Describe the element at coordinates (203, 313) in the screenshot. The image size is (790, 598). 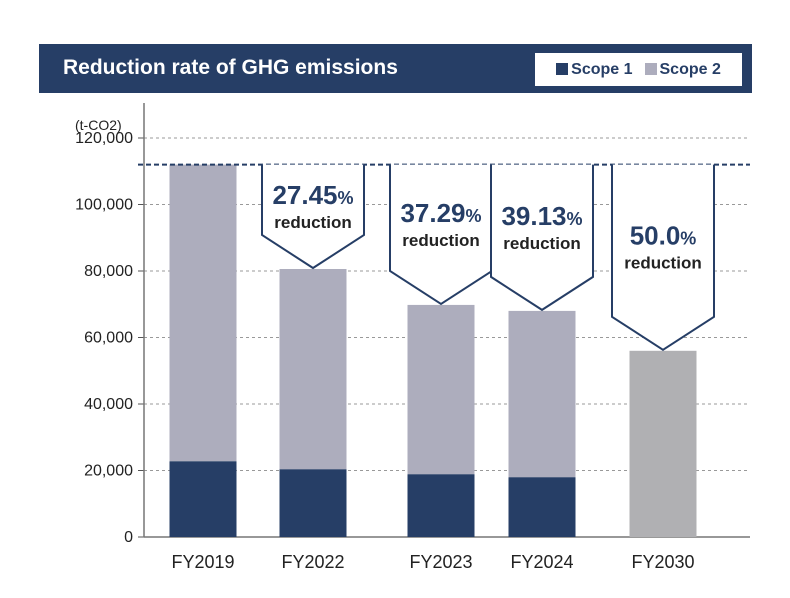
I see `bar-scope2-FY2019` at that location.